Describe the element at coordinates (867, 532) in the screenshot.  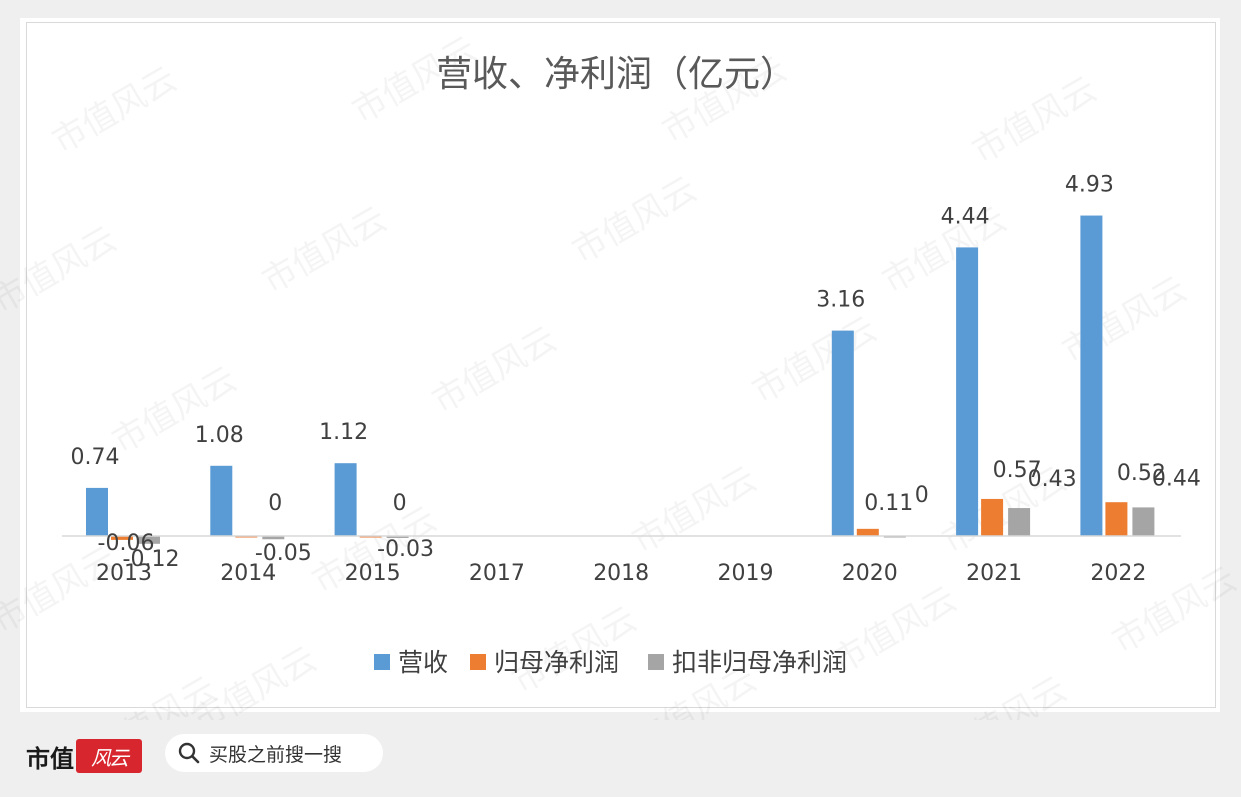
I see `bar-2020-s1` at that location.